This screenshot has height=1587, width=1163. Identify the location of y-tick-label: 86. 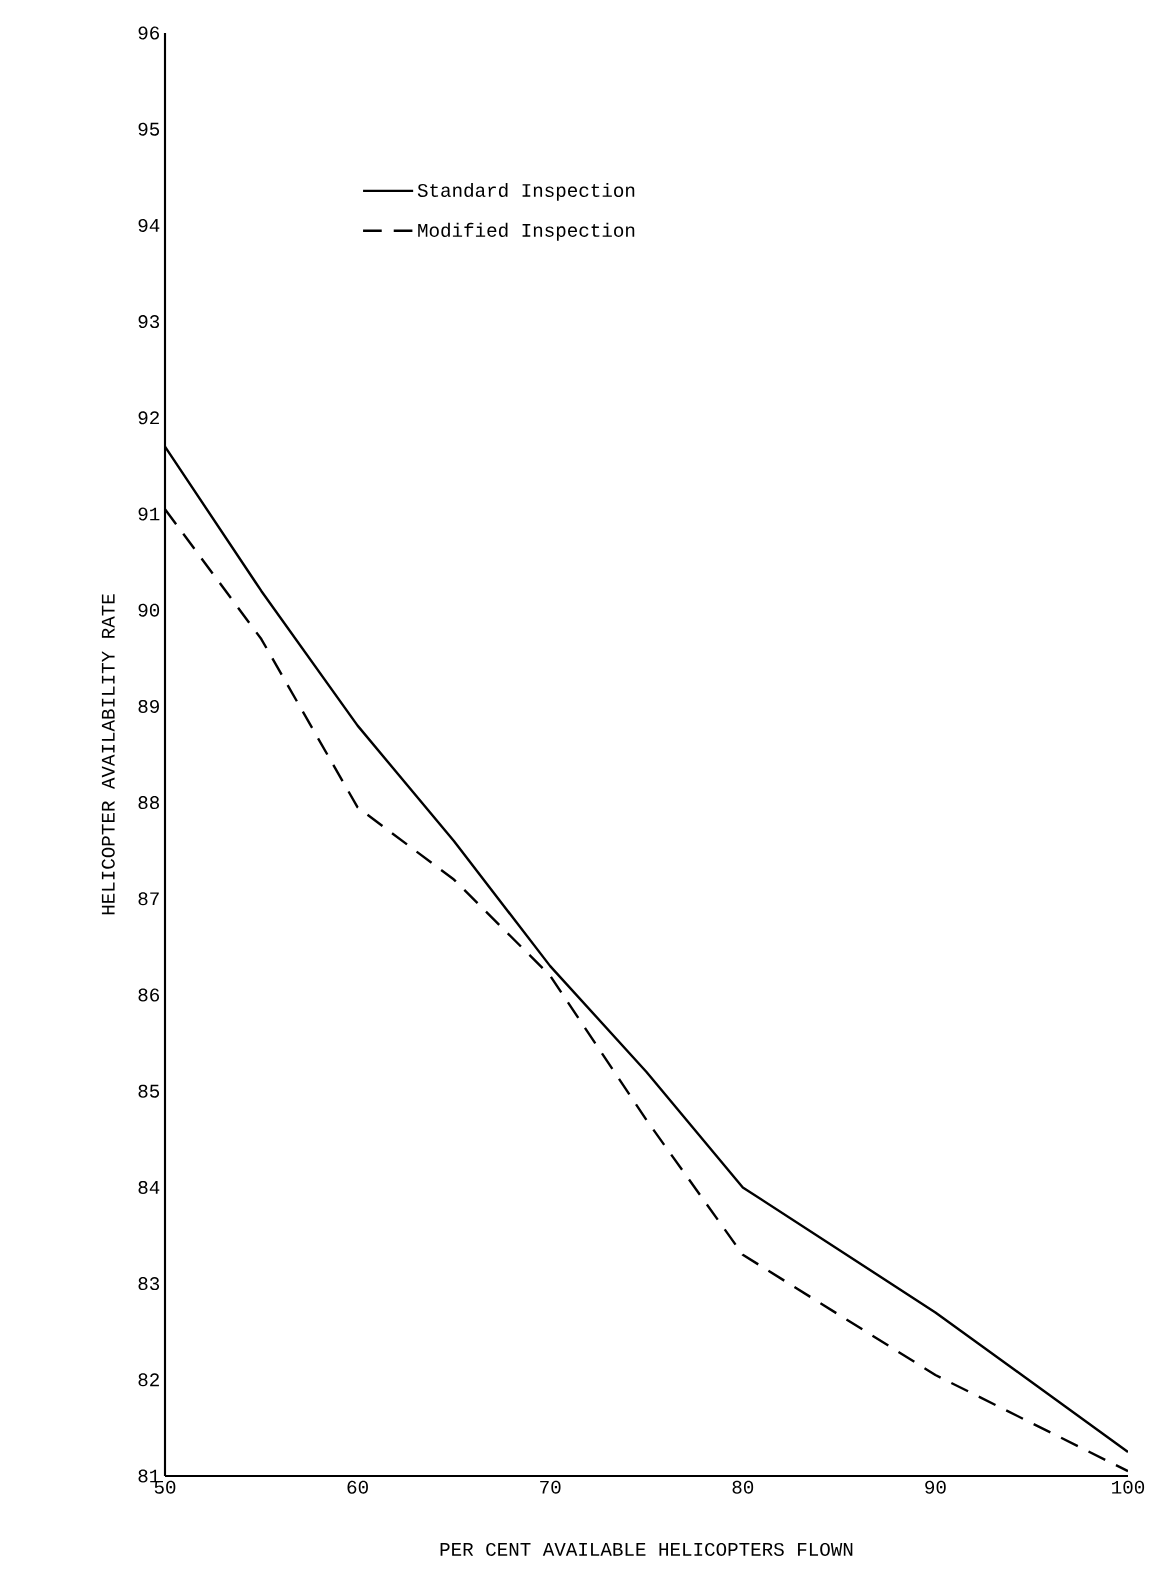
(149, 995).